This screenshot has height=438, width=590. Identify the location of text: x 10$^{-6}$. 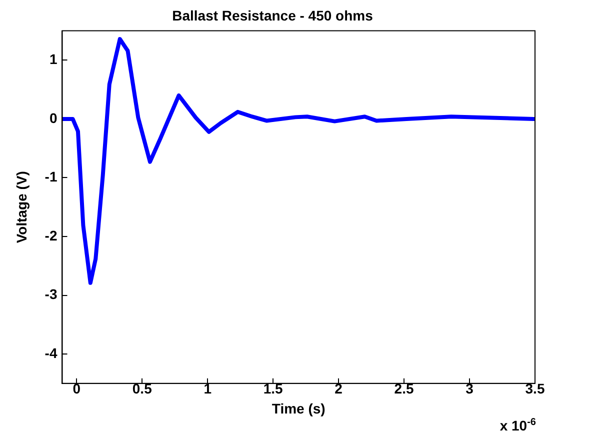
(518, 425).